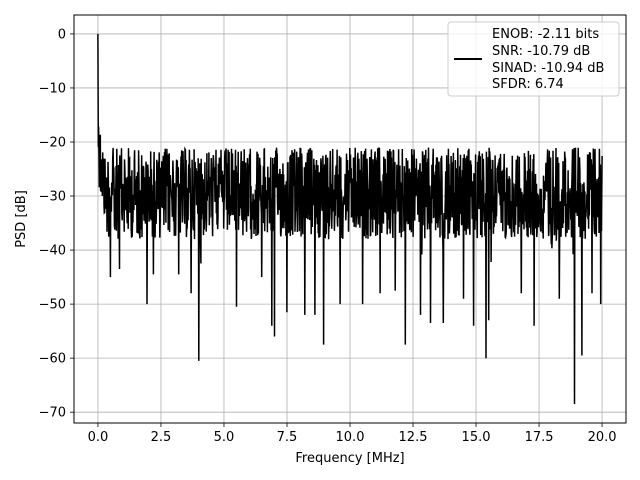 This screenshot has width=640, height=480. I want to click on x-tick-label: 10.0, so click(350, 437).